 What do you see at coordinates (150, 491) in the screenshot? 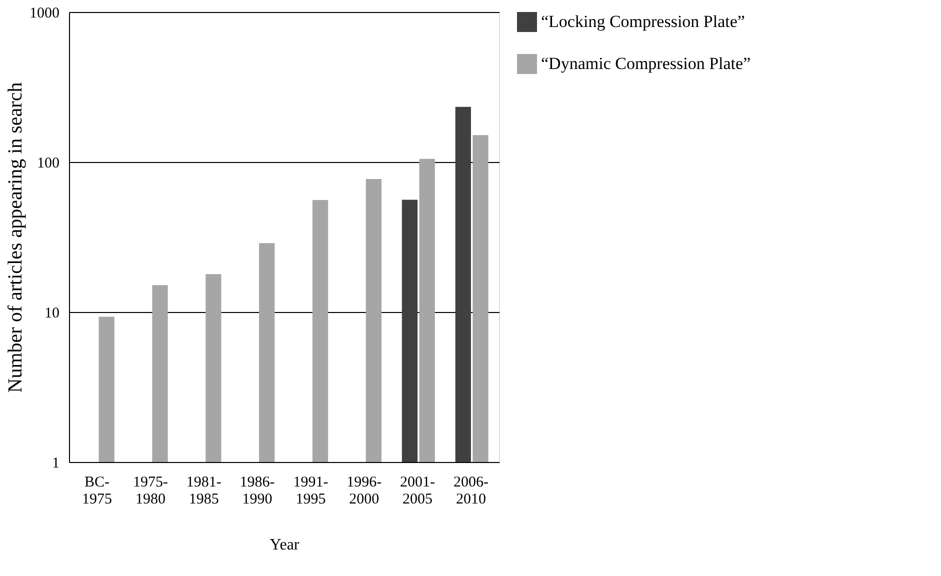
I see `x-tick-label: 1975-1980` at bounding box center [150, 491].